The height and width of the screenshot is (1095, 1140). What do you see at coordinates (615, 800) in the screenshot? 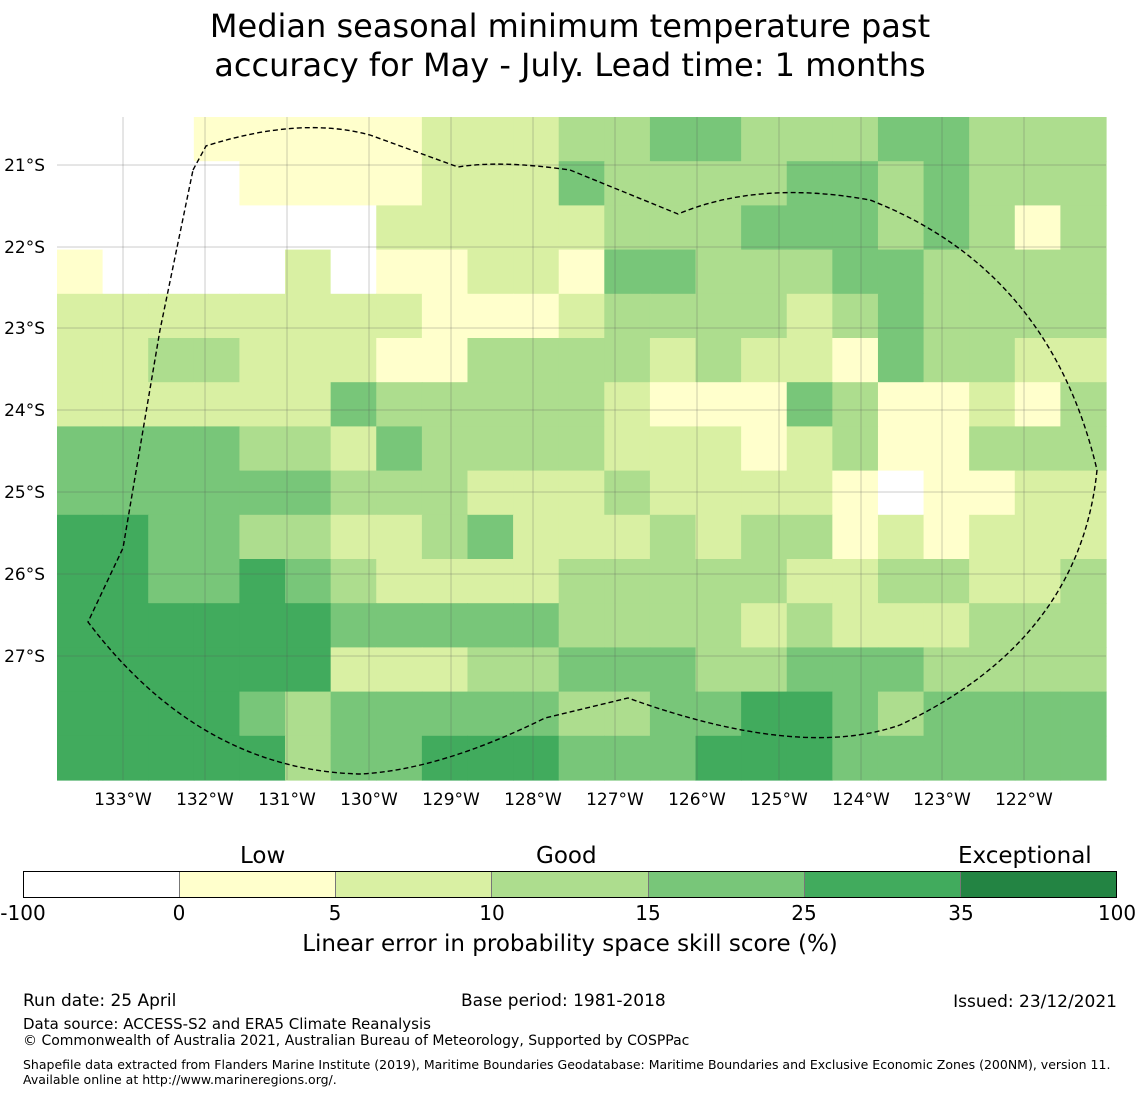
I see `longitude-label: 127°W` at bounding box center [615, 800].